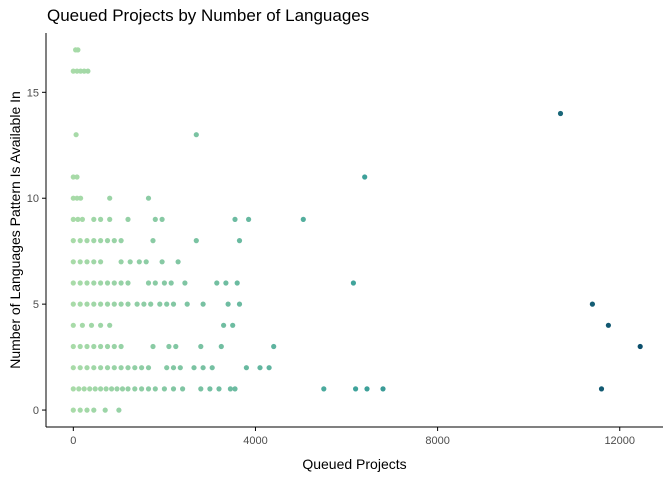  I want to click on y-tick-label: 10, so click(33, 199).